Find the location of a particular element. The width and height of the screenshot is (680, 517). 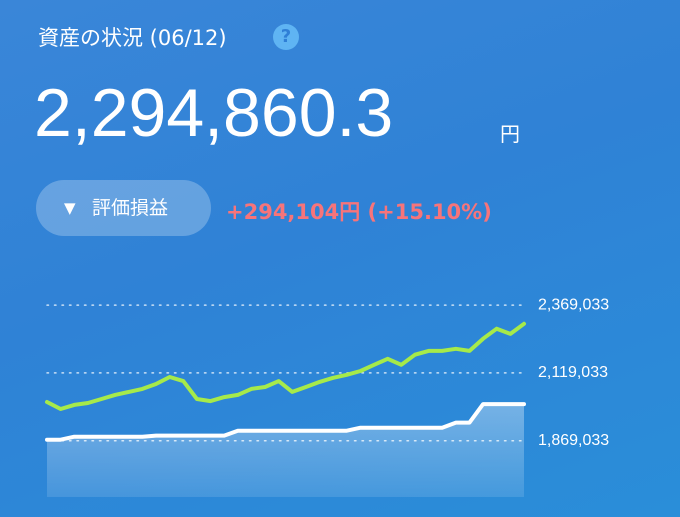

title: 資産の状況 (06/12) is located at coordinates (132, 38).